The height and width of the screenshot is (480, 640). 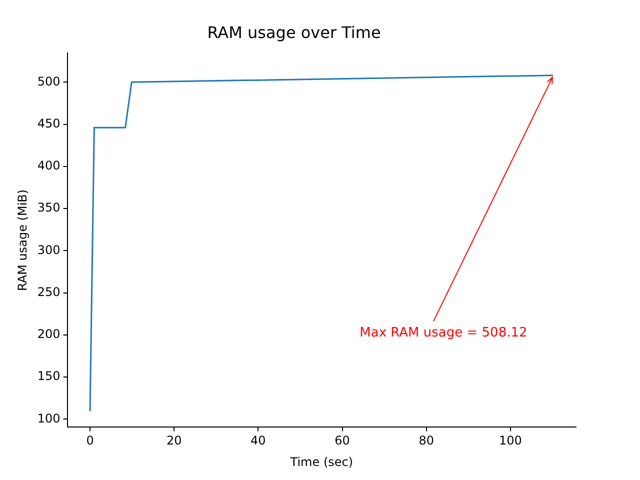 I want to click on y-tick-label: 250, so click(x=48, y=291).